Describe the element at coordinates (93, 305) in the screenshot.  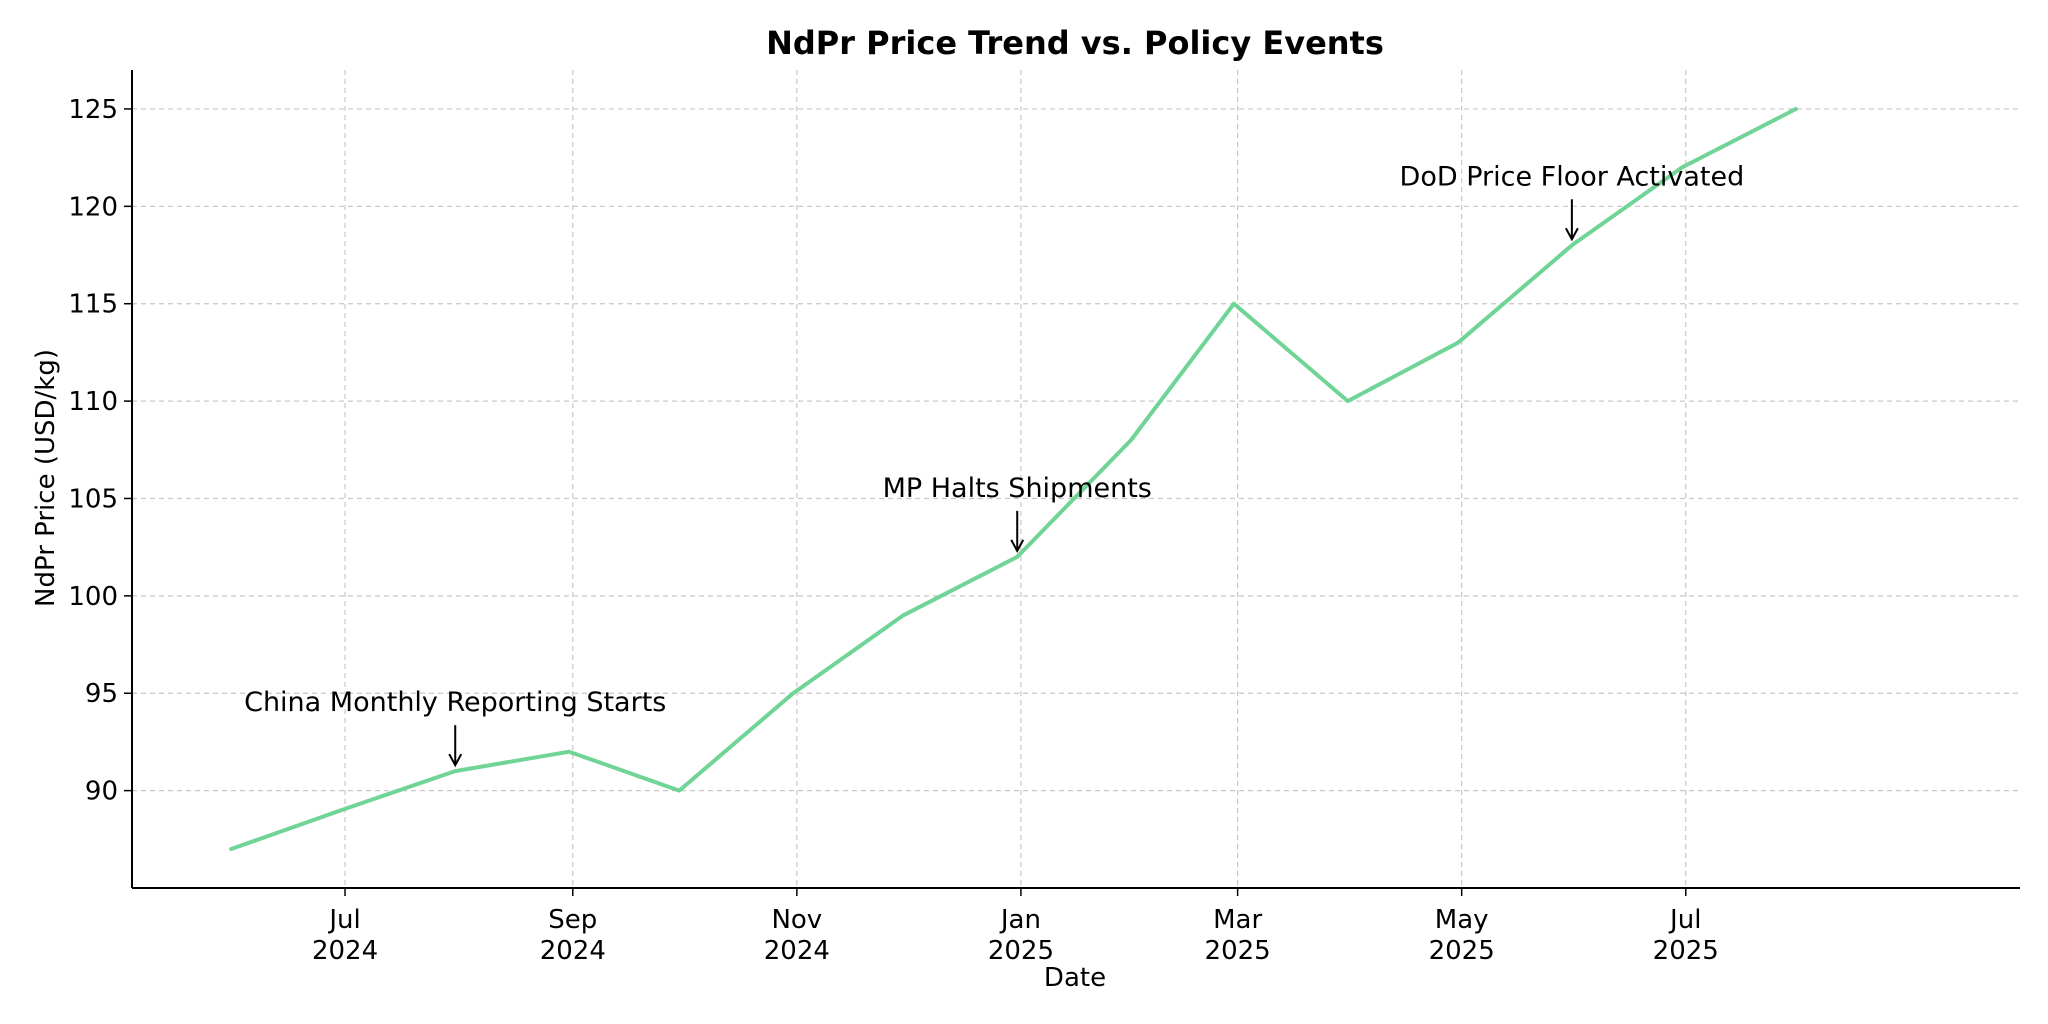
I see `y-tick-label: 115` at that location.